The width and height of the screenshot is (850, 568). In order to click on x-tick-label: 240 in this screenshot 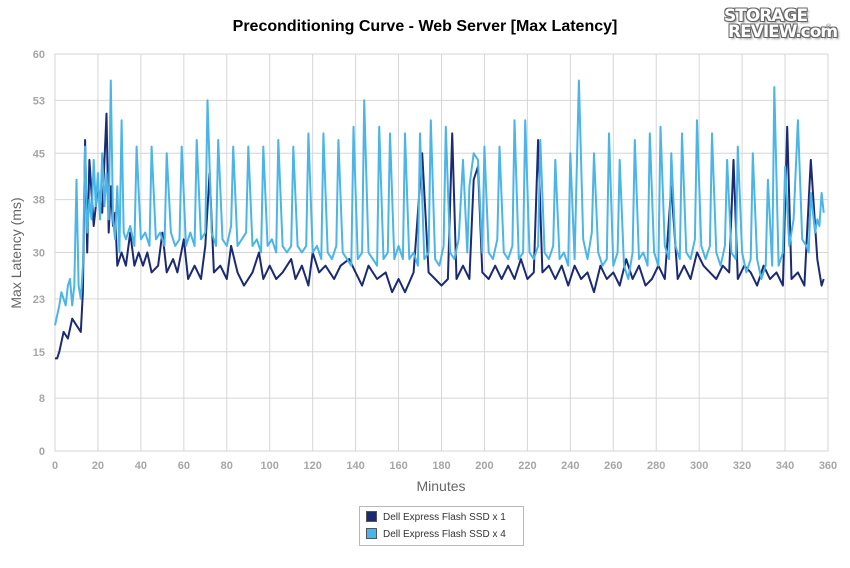, I will do `click(570, 466)`.